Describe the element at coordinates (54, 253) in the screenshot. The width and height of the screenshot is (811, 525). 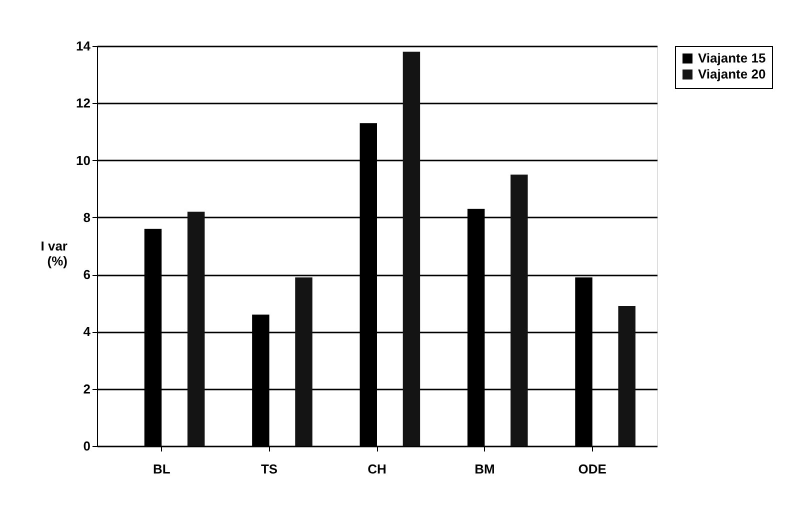
I see `y-axis-title: I var (%)` at that location.